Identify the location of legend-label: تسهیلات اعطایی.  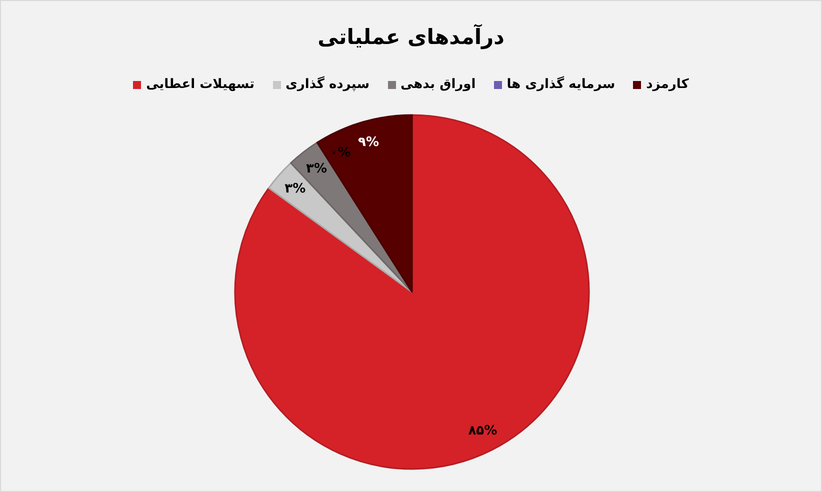
(200, 84).